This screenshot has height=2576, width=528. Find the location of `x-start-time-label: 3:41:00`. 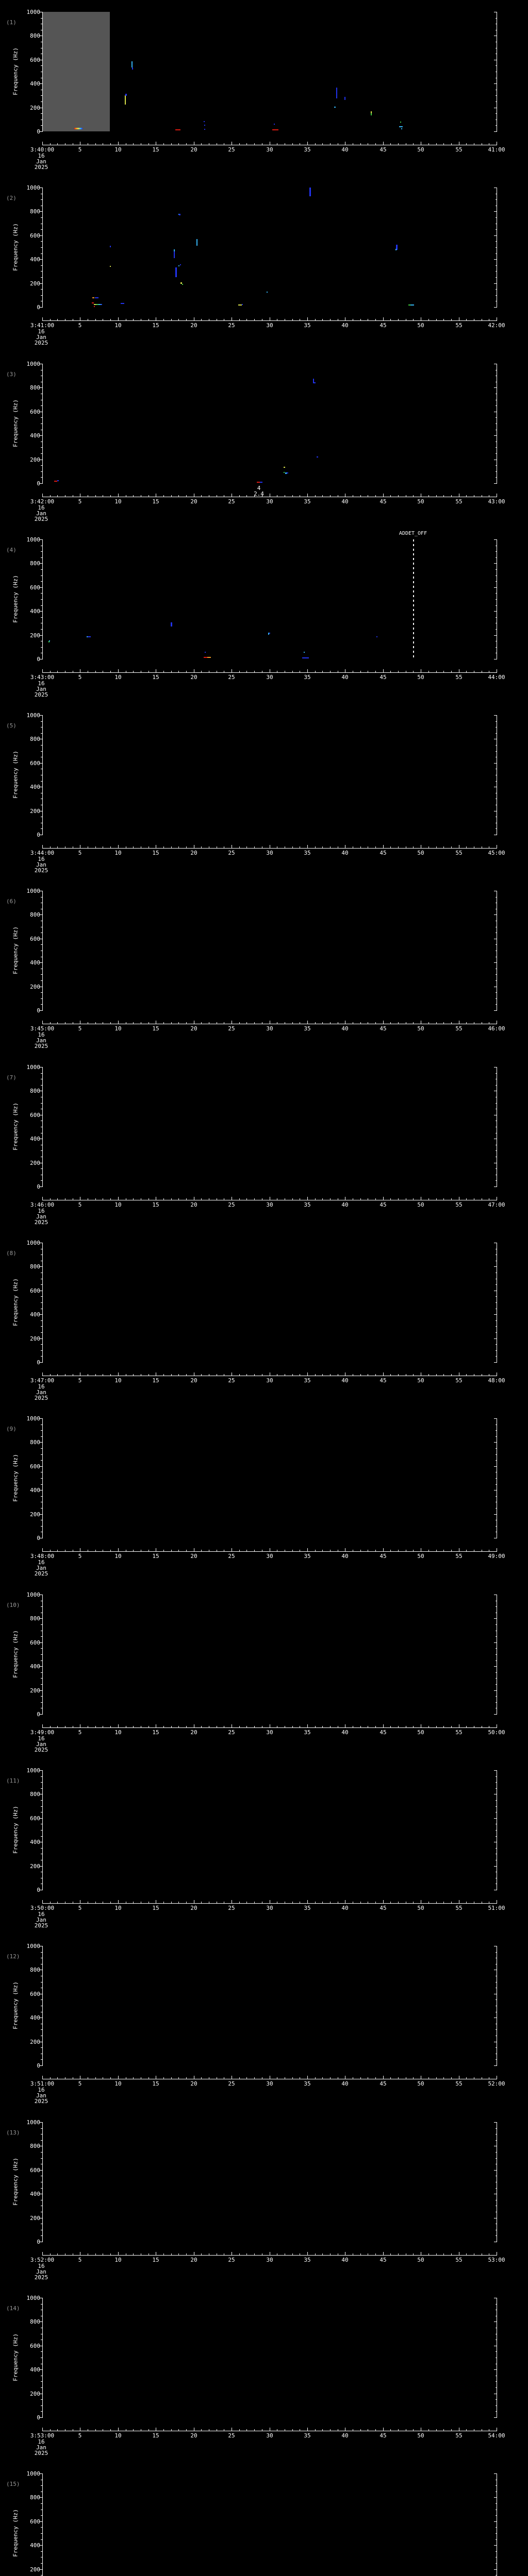

x-start-time-label: 3:41:00 is located at coordinates (42, 325).